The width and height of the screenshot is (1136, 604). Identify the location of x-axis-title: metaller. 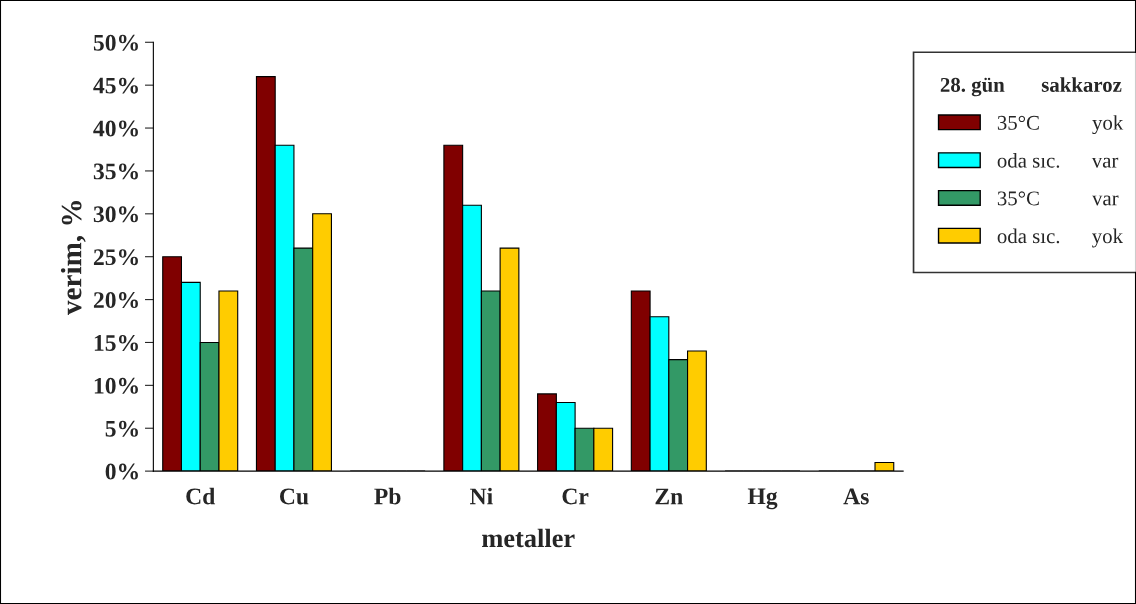
(528, 538).